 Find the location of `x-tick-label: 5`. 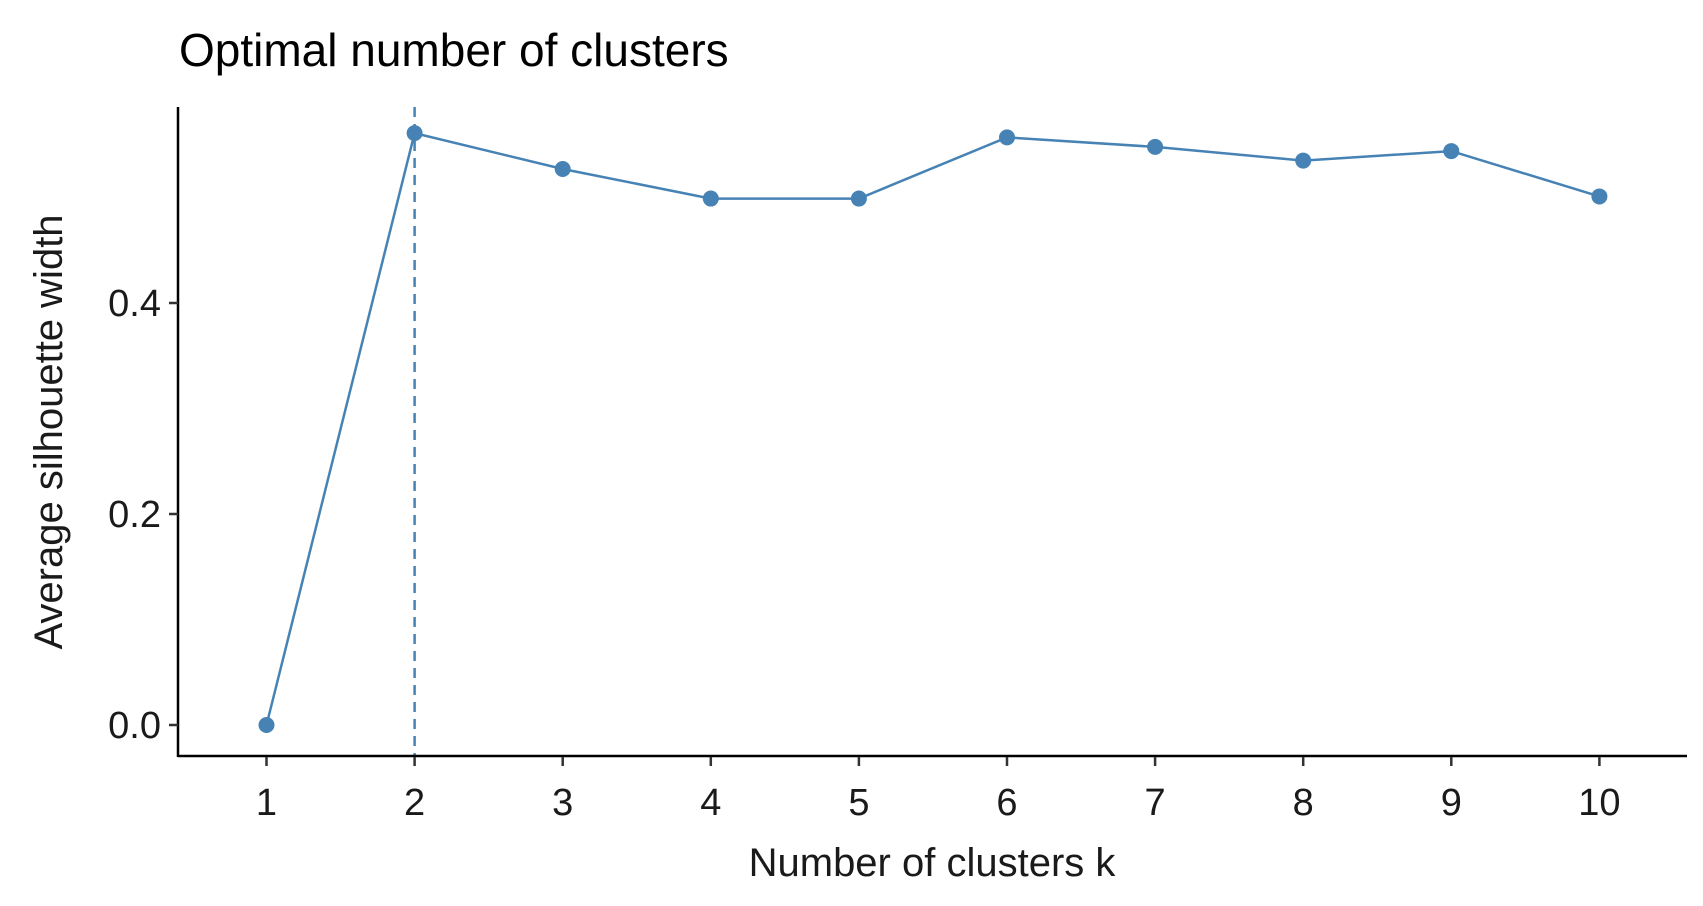

x-tick-label: 5 is located at coordinates (858, 803).